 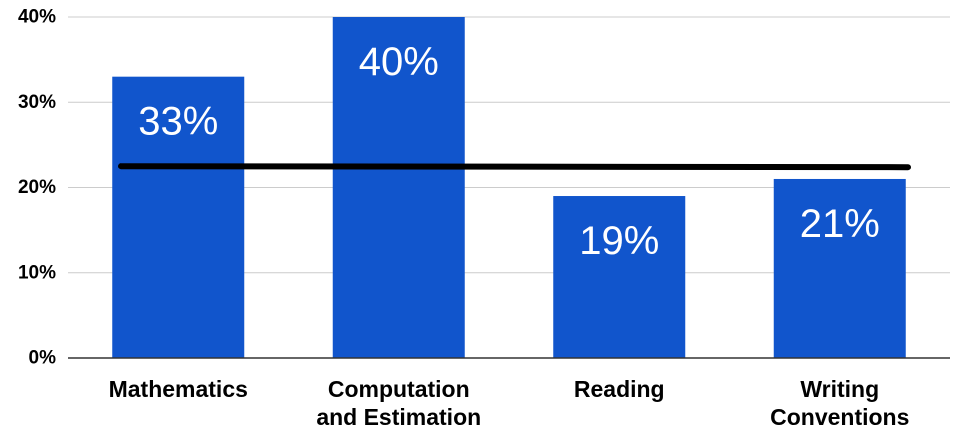 I want to click on x-tick-label: Mathematics, so click(x=178, y=389).